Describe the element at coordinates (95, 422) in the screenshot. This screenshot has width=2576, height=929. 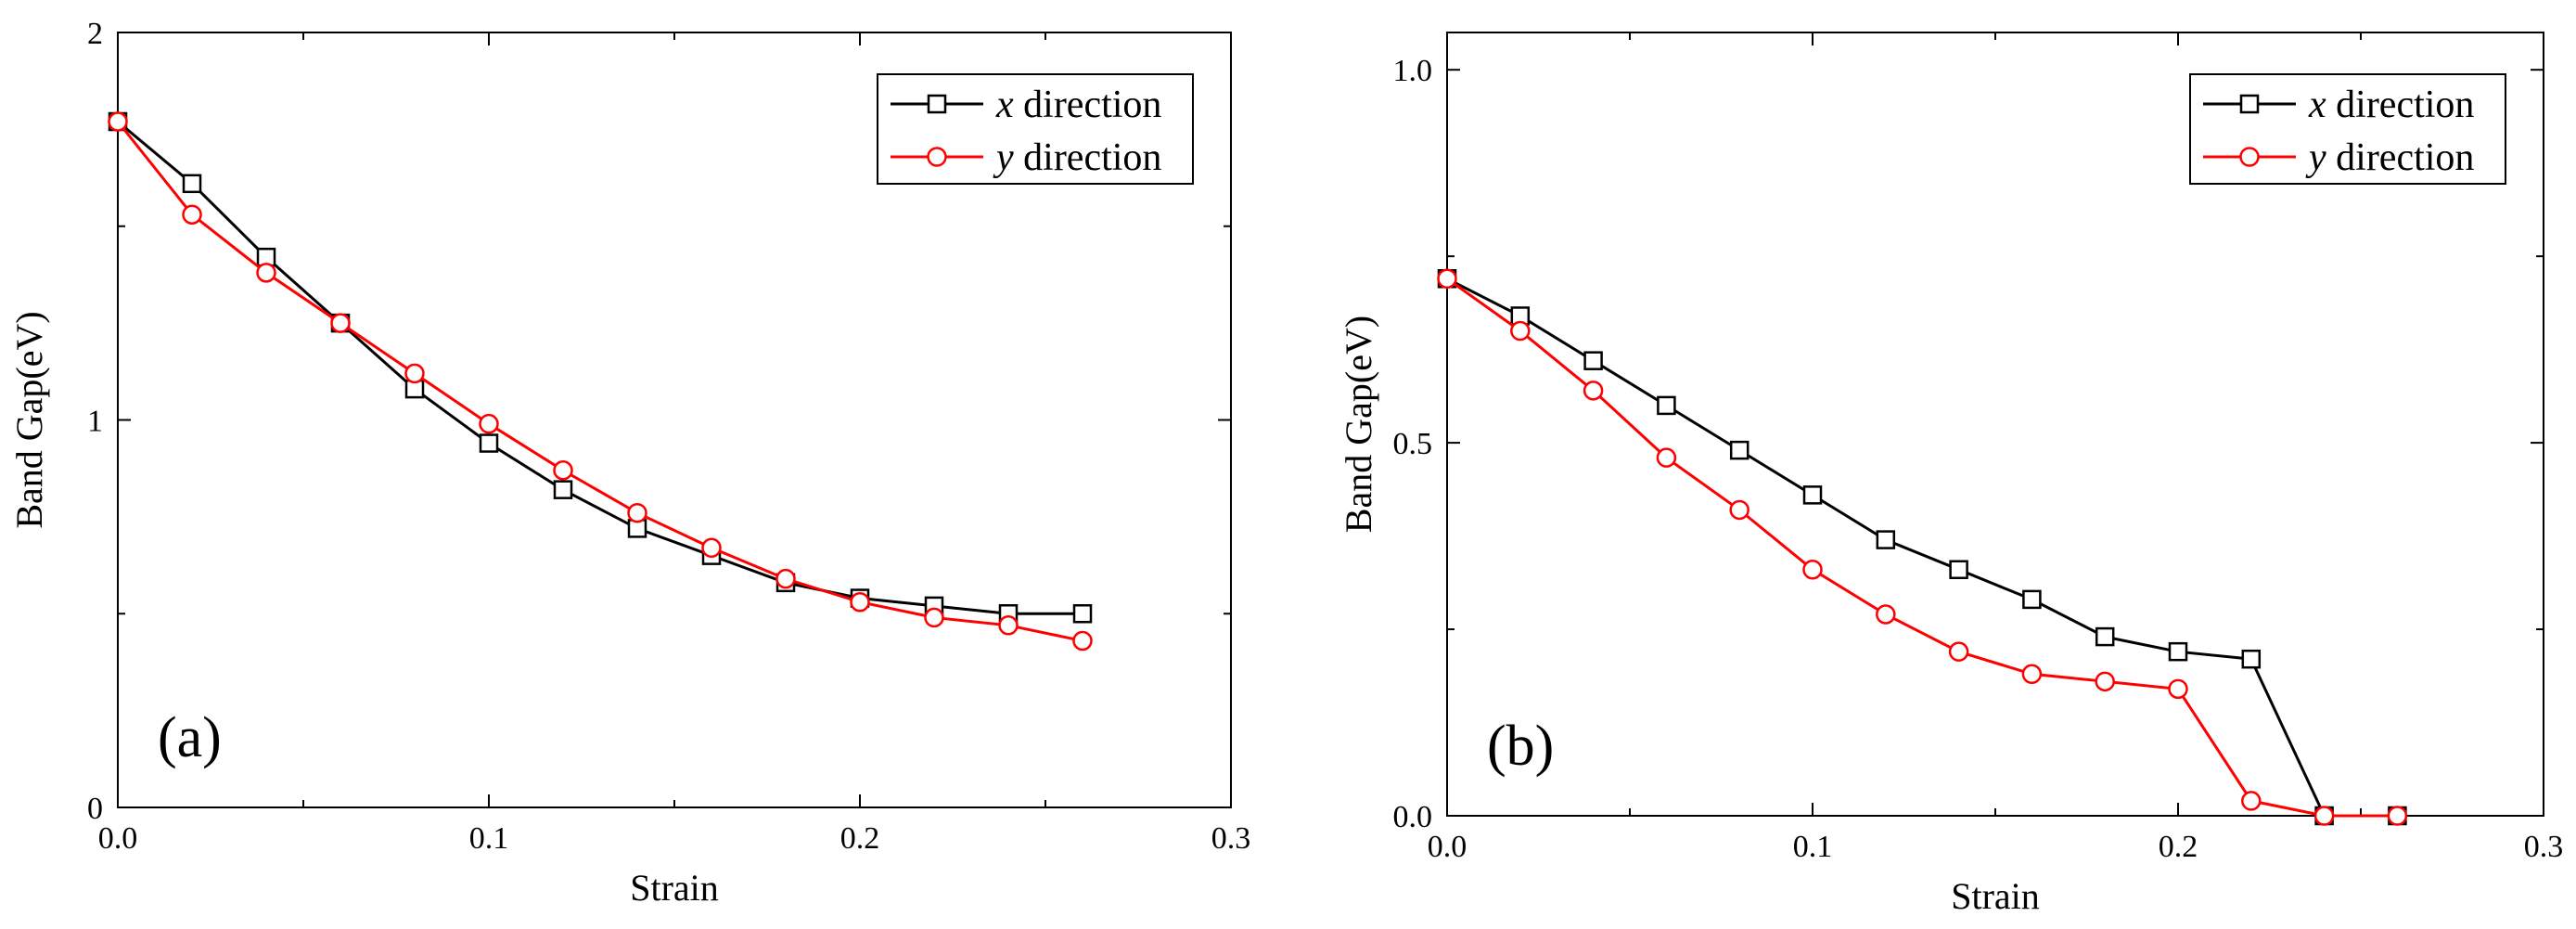
I see `y-tick-label: 1` at that location.